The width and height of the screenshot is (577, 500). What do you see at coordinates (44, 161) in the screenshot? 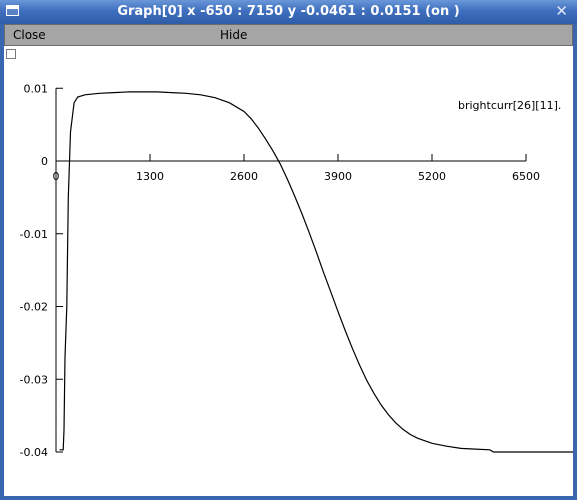
I see `y-tick-label: 0` at bounding box center [44, 161].